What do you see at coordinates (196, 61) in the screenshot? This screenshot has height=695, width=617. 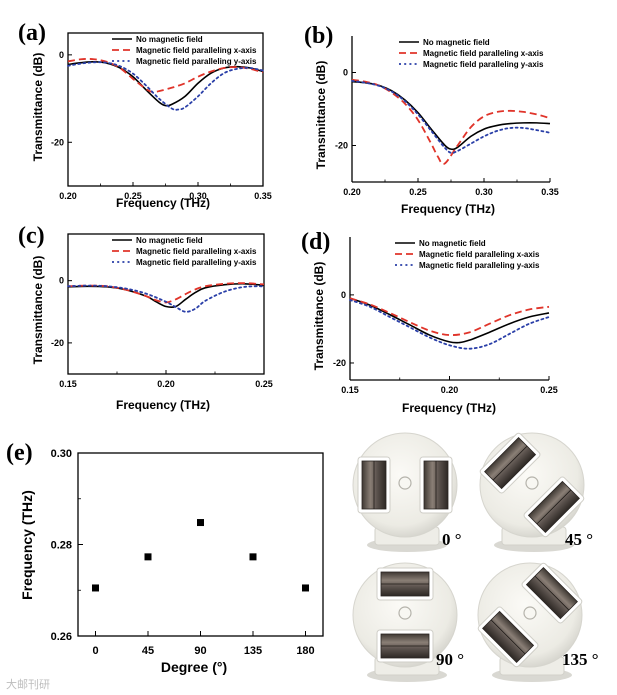 I see `panel-a-legend-label-2: Magnetic field paralleling y-axis` at bounding box center [196, 61].